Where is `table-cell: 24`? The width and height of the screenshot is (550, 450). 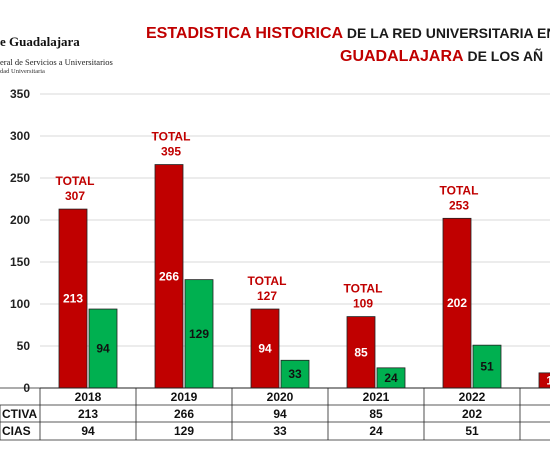 table-cell: 24 is located at coordinates (376, 431).